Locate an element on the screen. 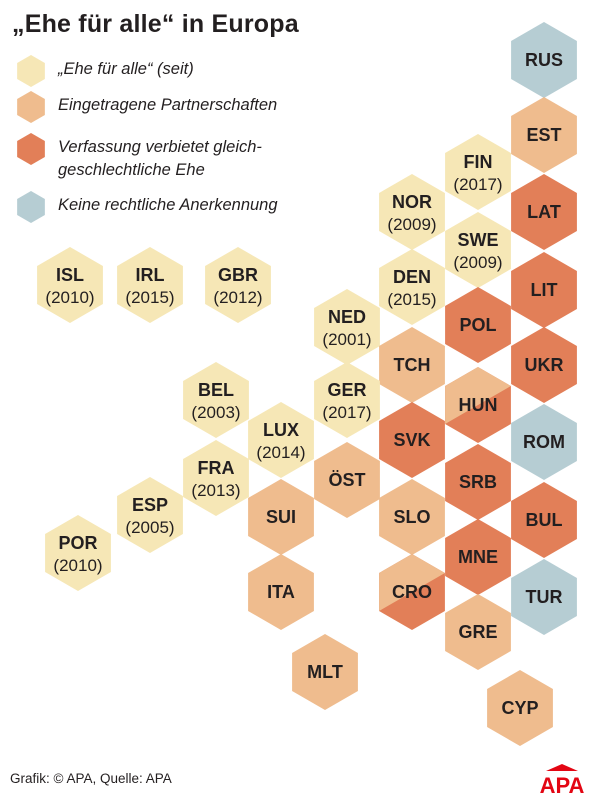 Image resolution: width=605 pixels, height=800 pixels. country-hex-svk: SVK is located at coordinates (412, 440).